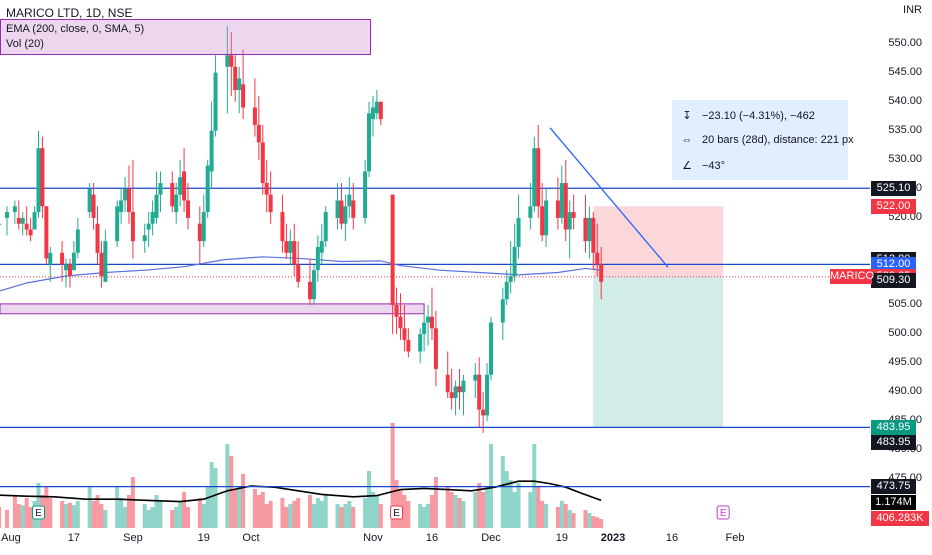 The width and height of the screenshot is (932, 555). I want to click on price-tick-label: 500.00, so click(905, 333).